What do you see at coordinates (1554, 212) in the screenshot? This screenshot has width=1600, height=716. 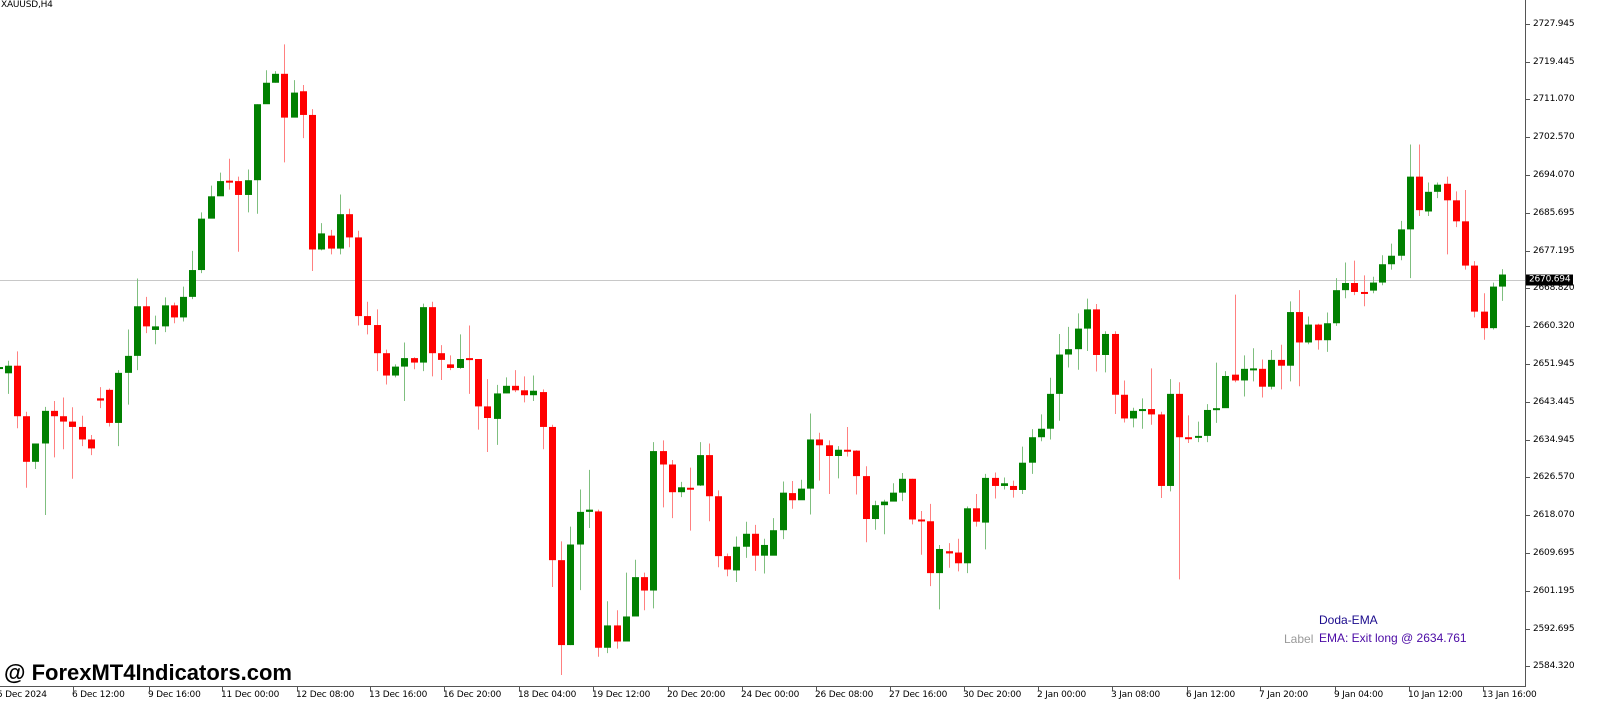 I see `price-label: 2685.695` at bounding box center [1554, 212].